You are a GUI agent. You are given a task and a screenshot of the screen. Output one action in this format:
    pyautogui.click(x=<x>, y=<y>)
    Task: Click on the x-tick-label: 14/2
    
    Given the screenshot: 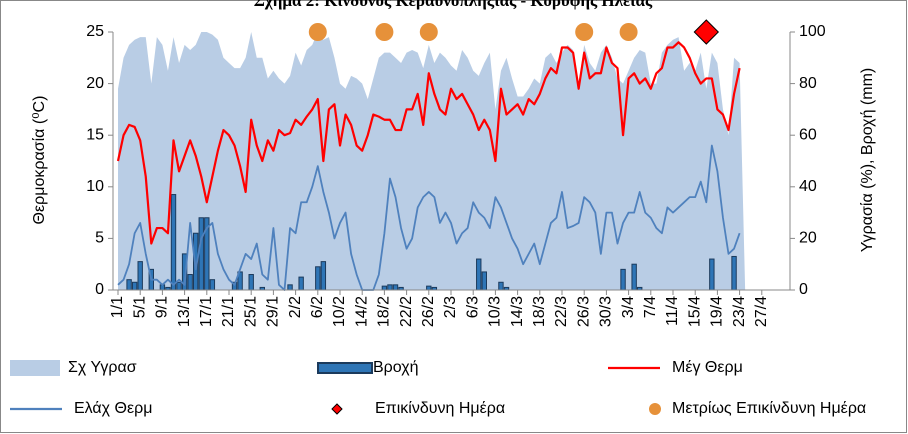 What is the action you would take?
    pyautogui.click(x=361, y=311)
    